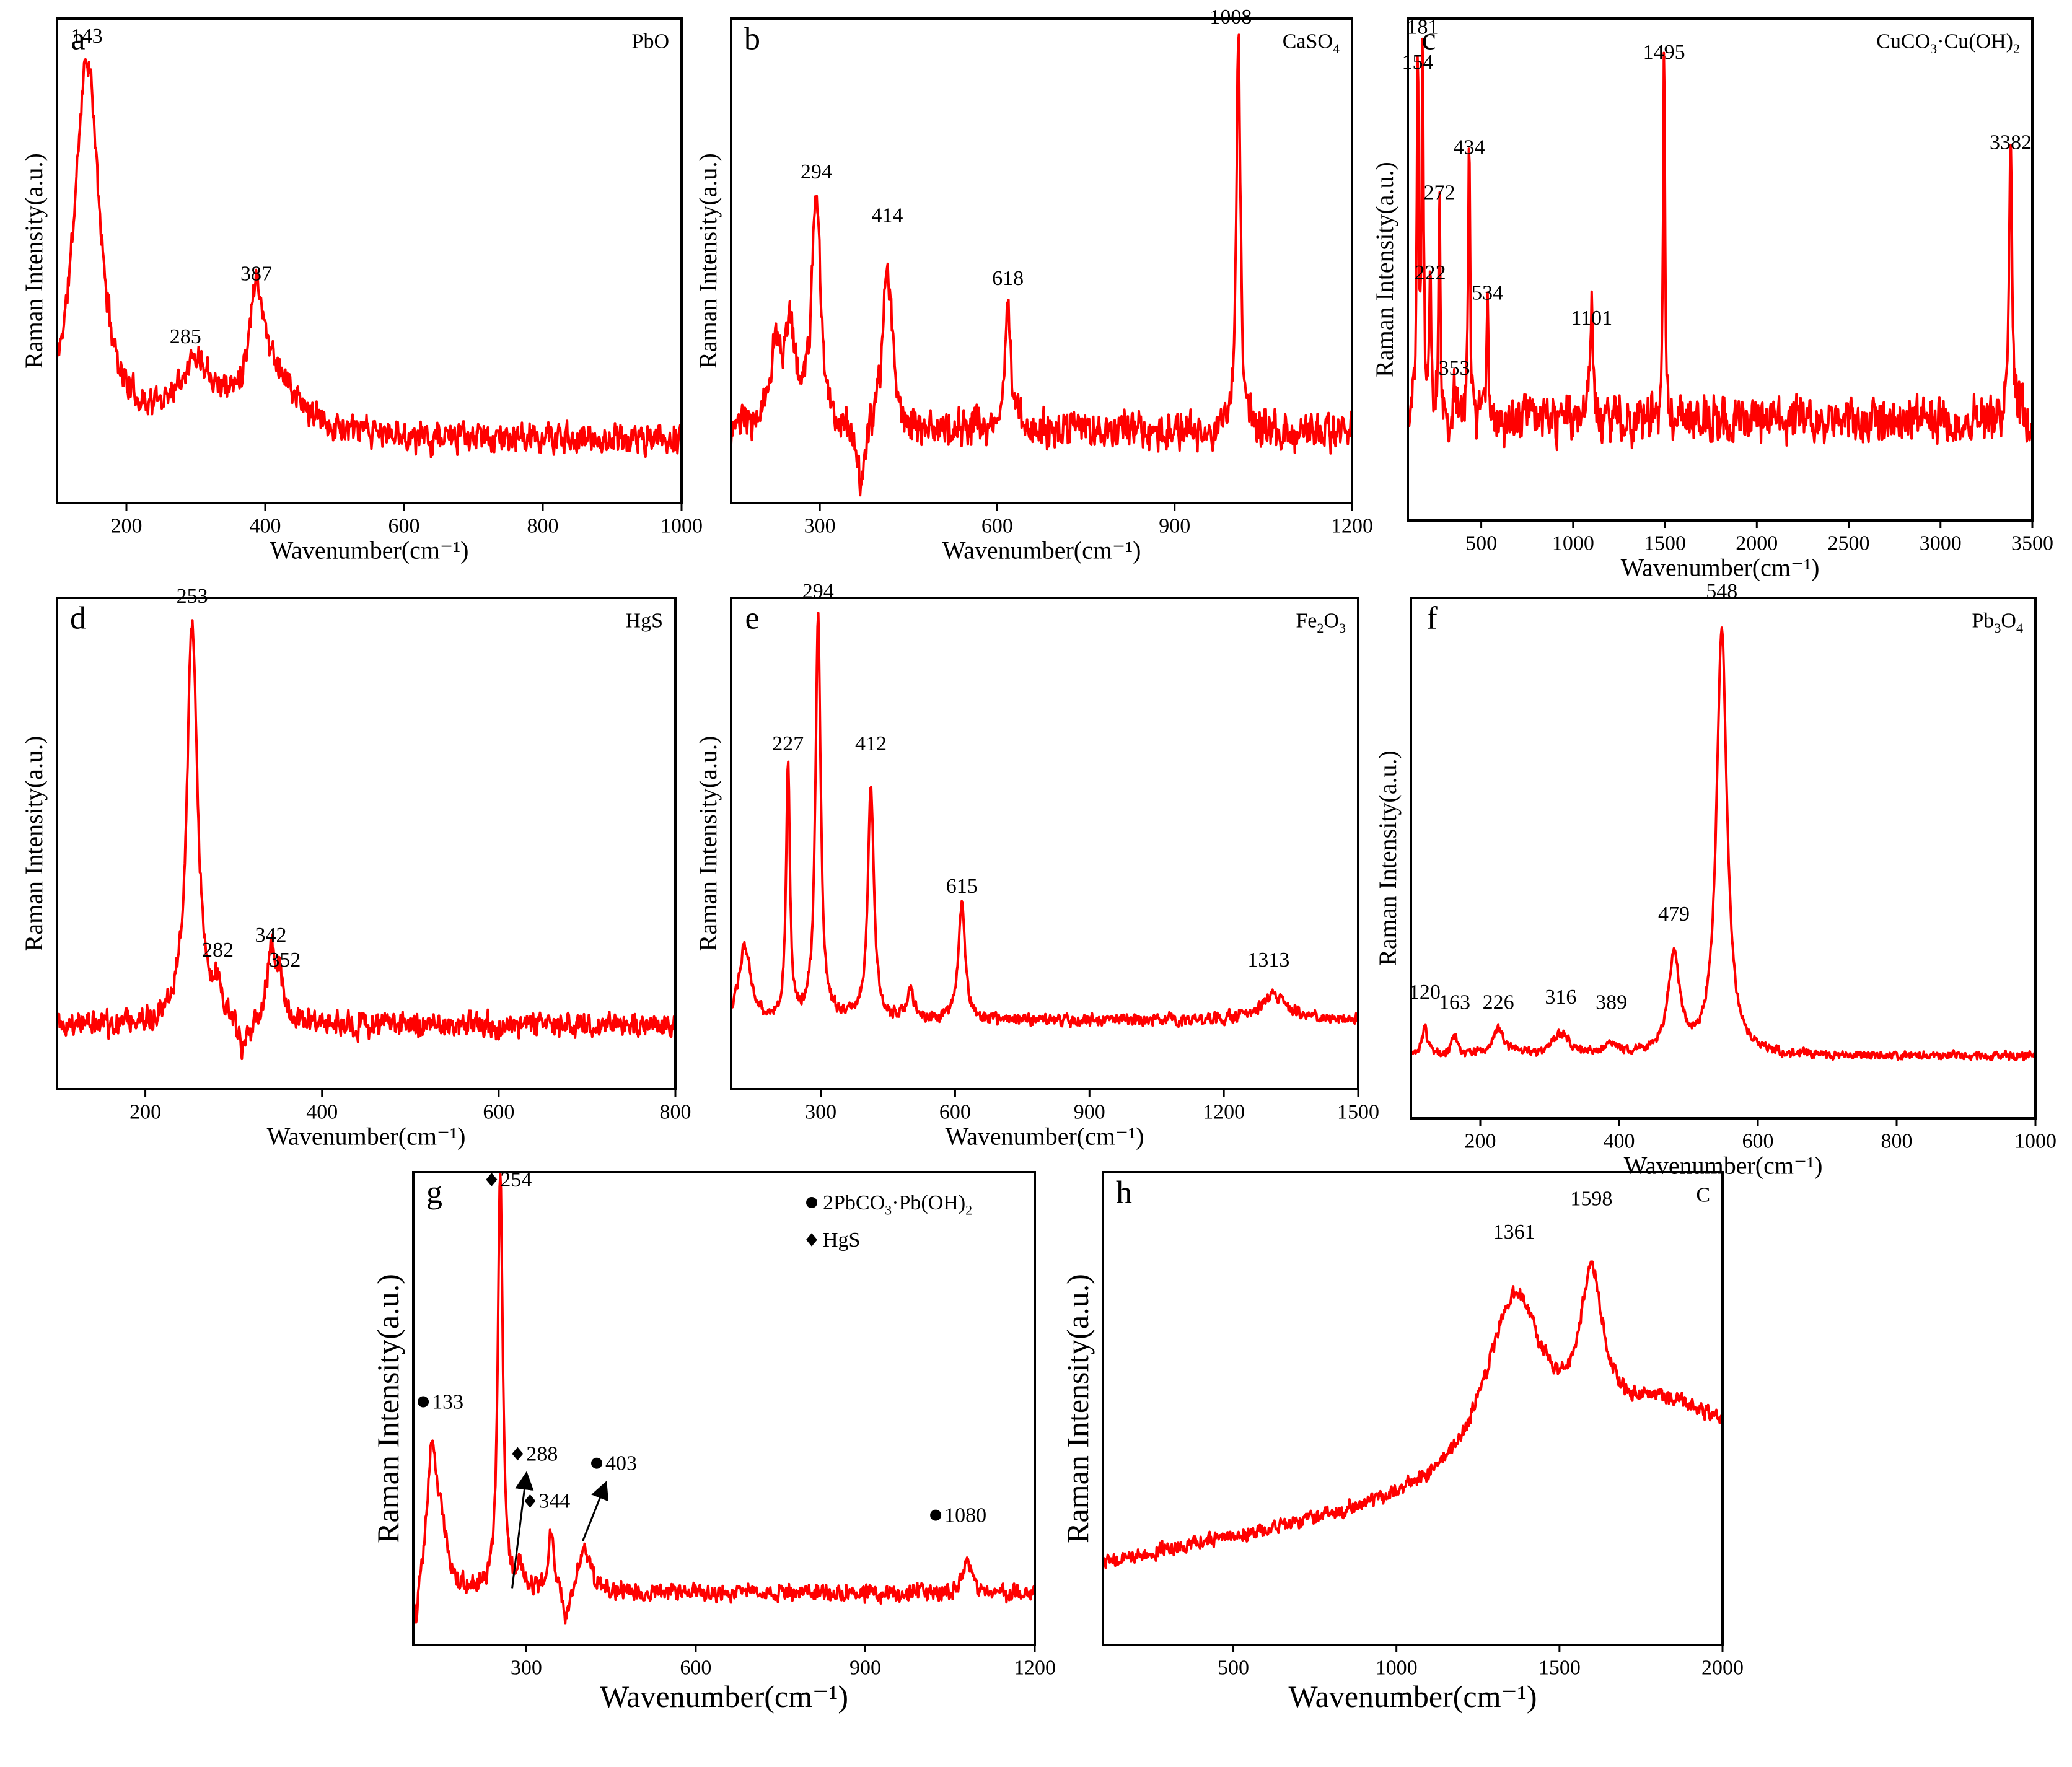 The height and width of the screenshot is (1767, 2072). What do you see at coordinates (256, 273) in the screenshot?
I see `peak-label: 387` at bounding box center [256, 273].